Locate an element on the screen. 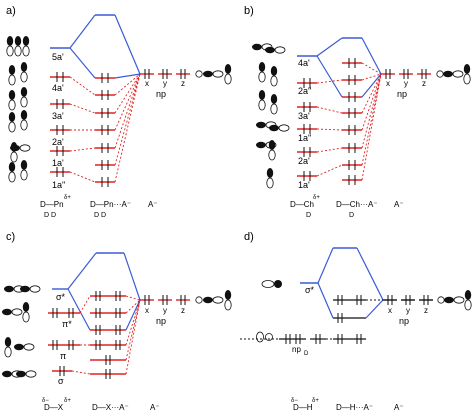 The image size is (474, 416). panel-a-donor-substituents: D D is located at coordinates (50, 215).